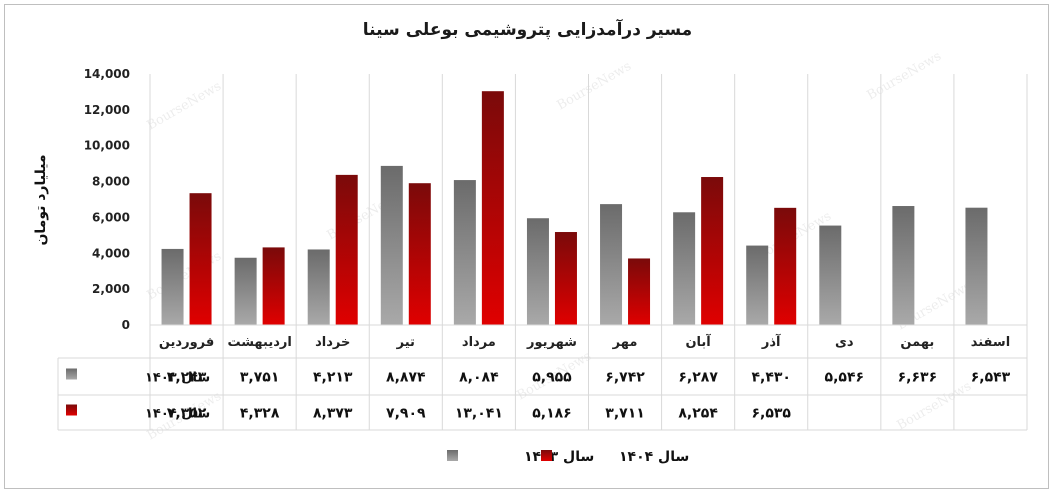  What do you see at coordinates (991, 378) in the screenshot?
I see `table-value: ۶,۵۴۳` at bounding box center [991, 378].